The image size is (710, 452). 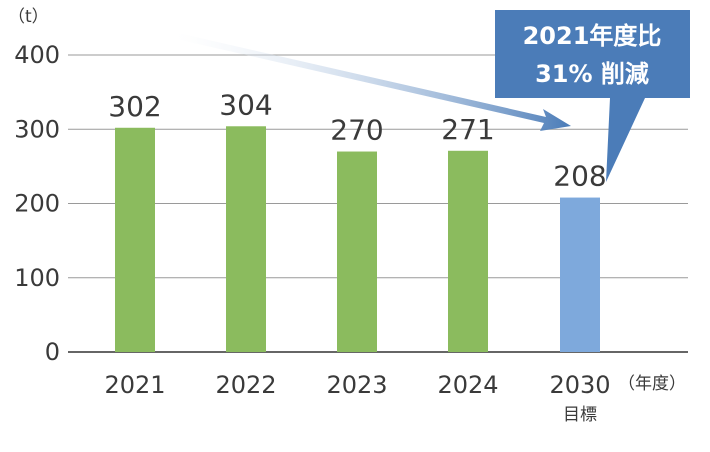 I want to click on bar-2021, so click(x=135, y=239).